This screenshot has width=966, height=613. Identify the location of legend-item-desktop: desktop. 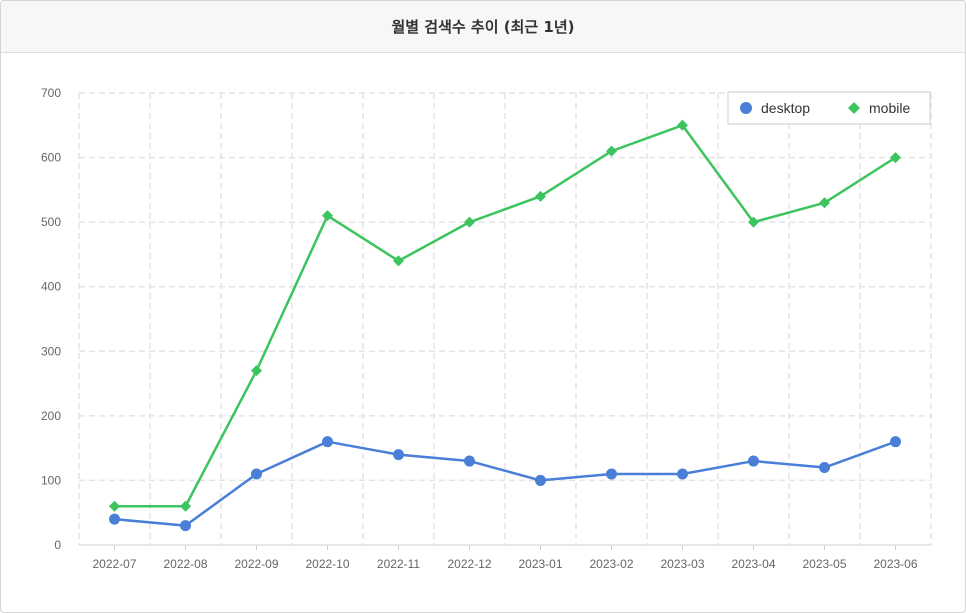
(775, 108).